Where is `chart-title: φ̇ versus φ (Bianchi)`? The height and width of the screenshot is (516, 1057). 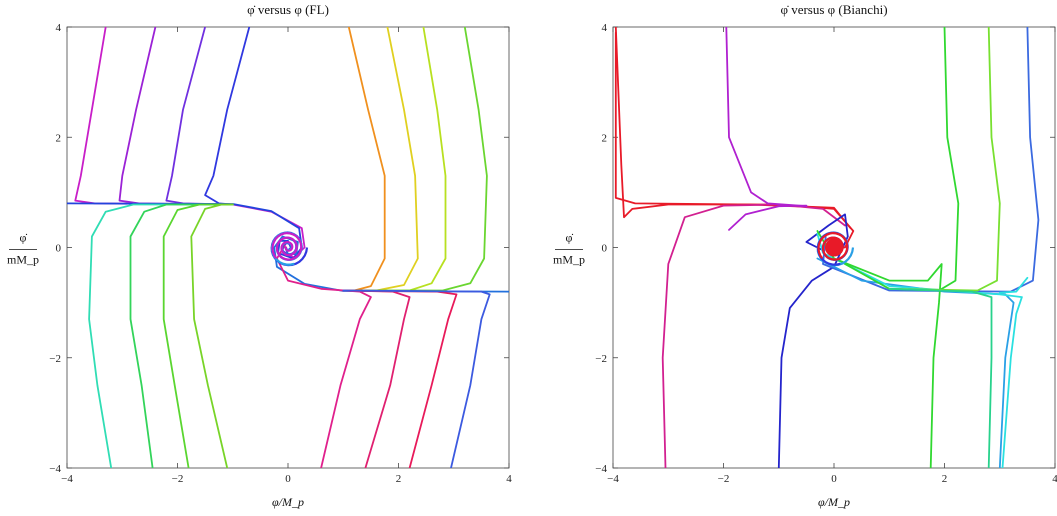 chart-title: φ̇ versus φ (Bianchi) is located at coordinates (833, 9).